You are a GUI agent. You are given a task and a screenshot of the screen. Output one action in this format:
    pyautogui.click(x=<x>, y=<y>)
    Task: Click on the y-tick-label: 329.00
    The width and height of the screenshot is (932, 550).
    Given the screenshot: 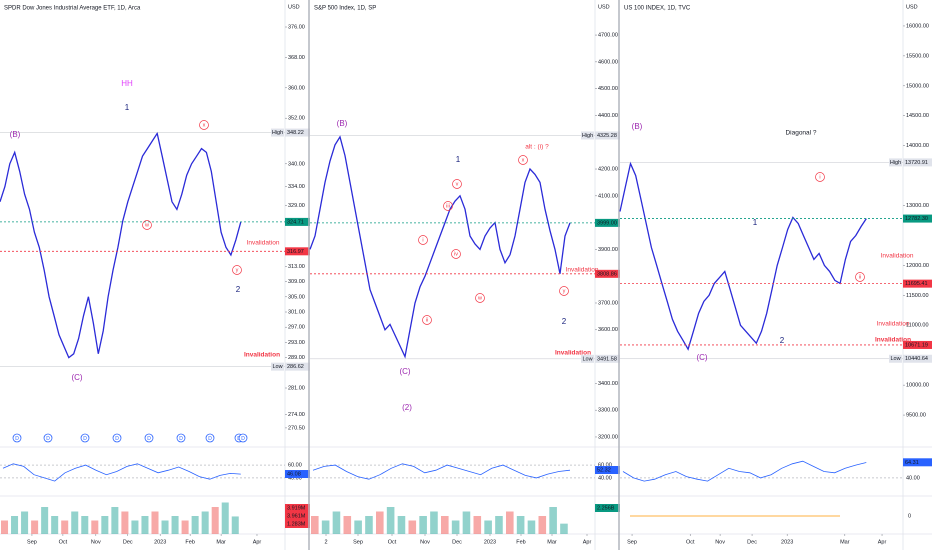 What is the action you would take?
    pyautogui.click(x=296, y=206)
    